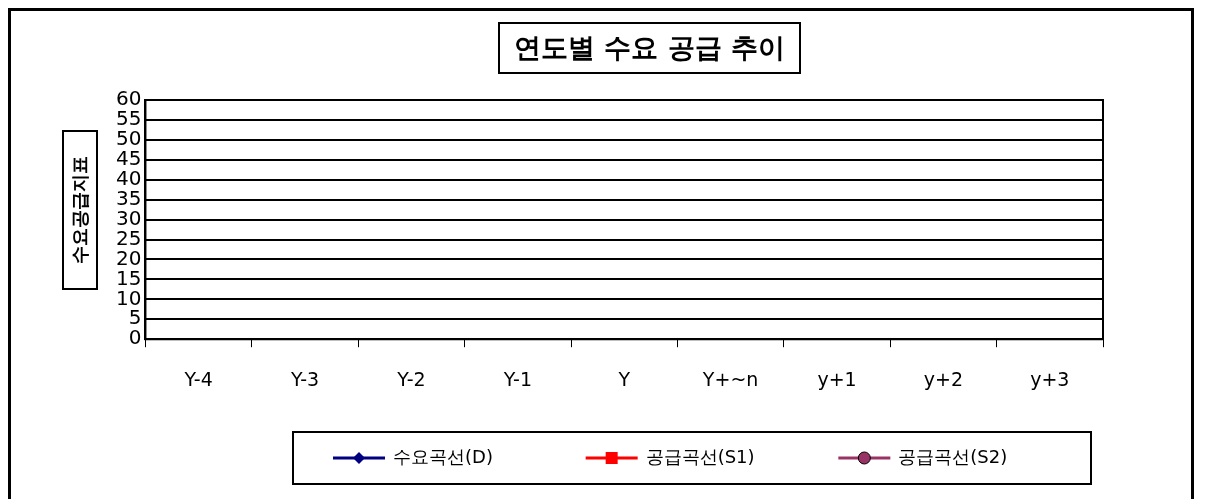 The image size is (1207, 499). Describe the element at coordinates (650, 48) in the screenshot. I see `chart-title: 연도별 수요 공급 추이` at that location.